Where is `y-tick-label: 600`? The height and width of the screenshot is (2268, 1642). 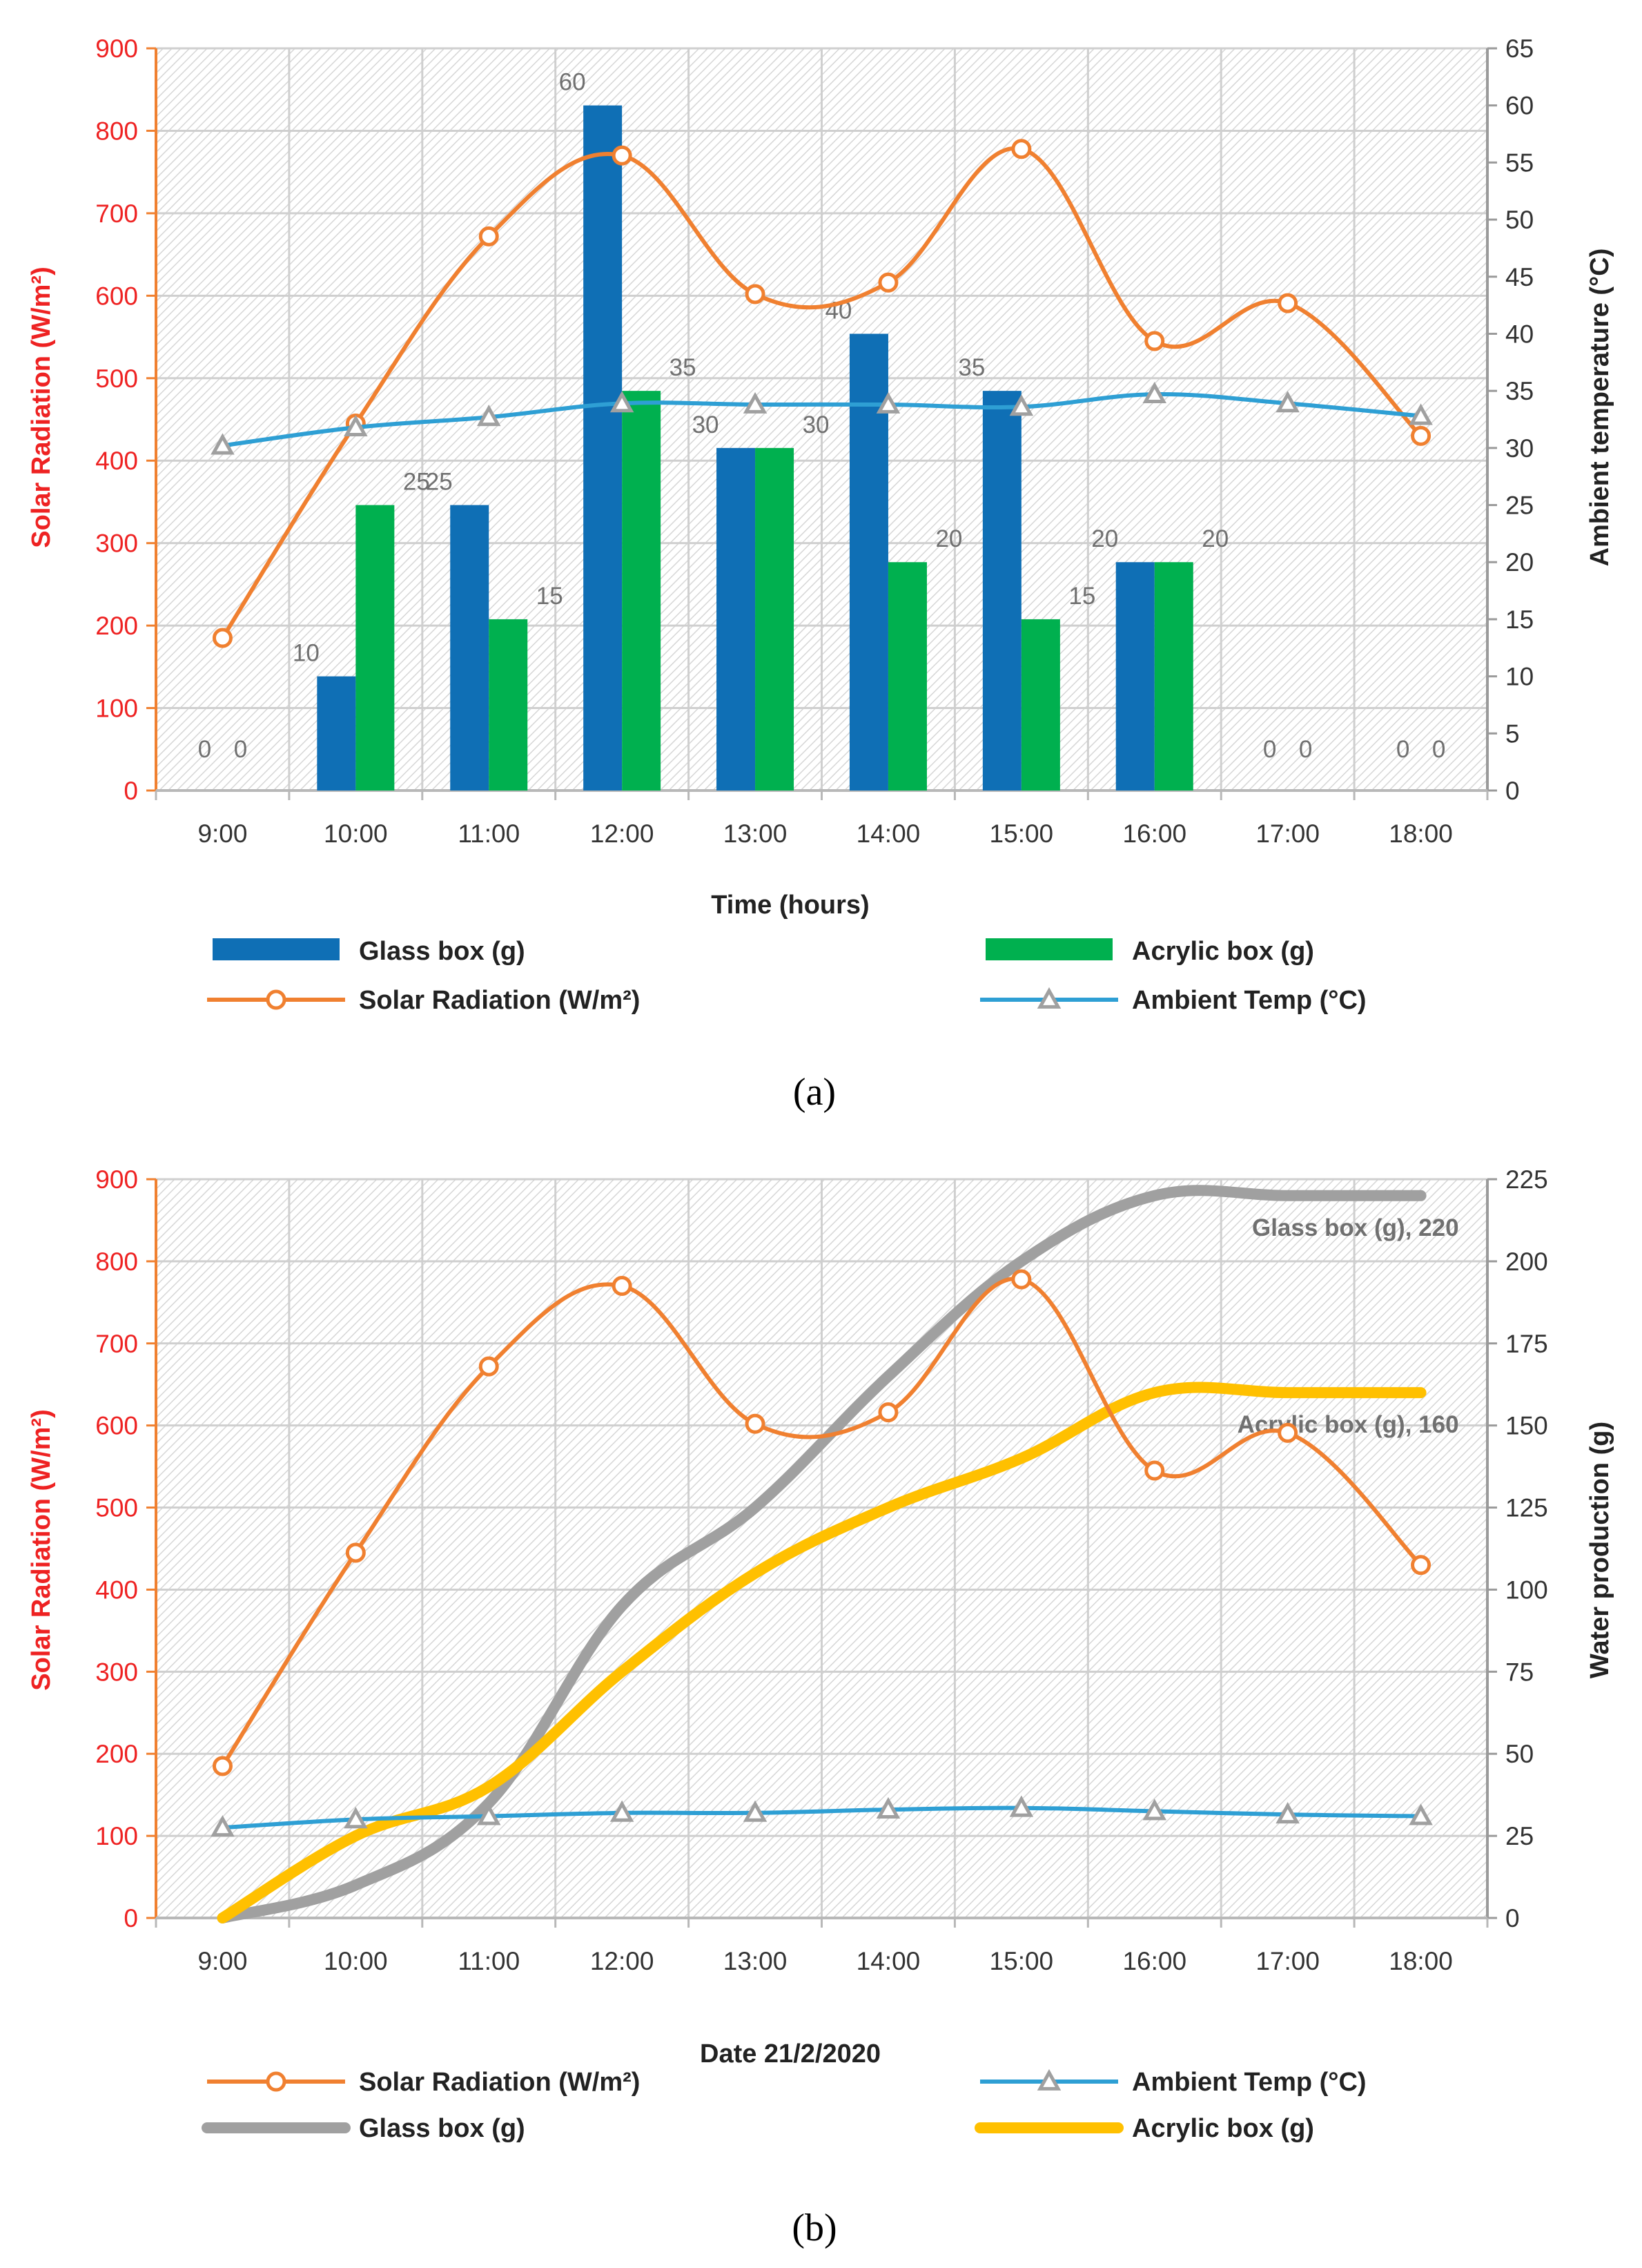
y-tick-label: 600 is located at coordinates (117, 296).